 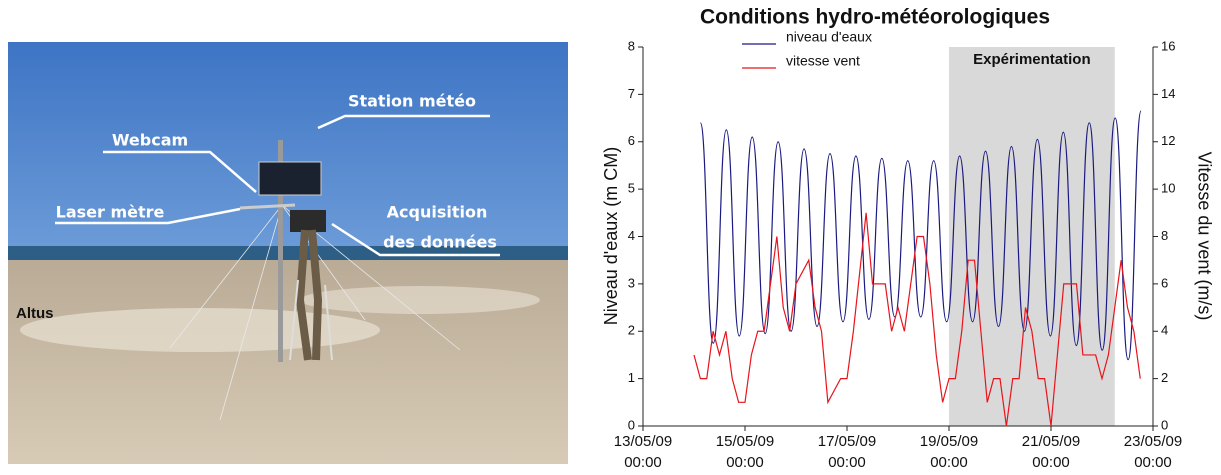 What do you see at coordinates (1051, 441) in the screenshot?
I see `x-tick-label: 21/05/09` at bounding box center [1051, 441].